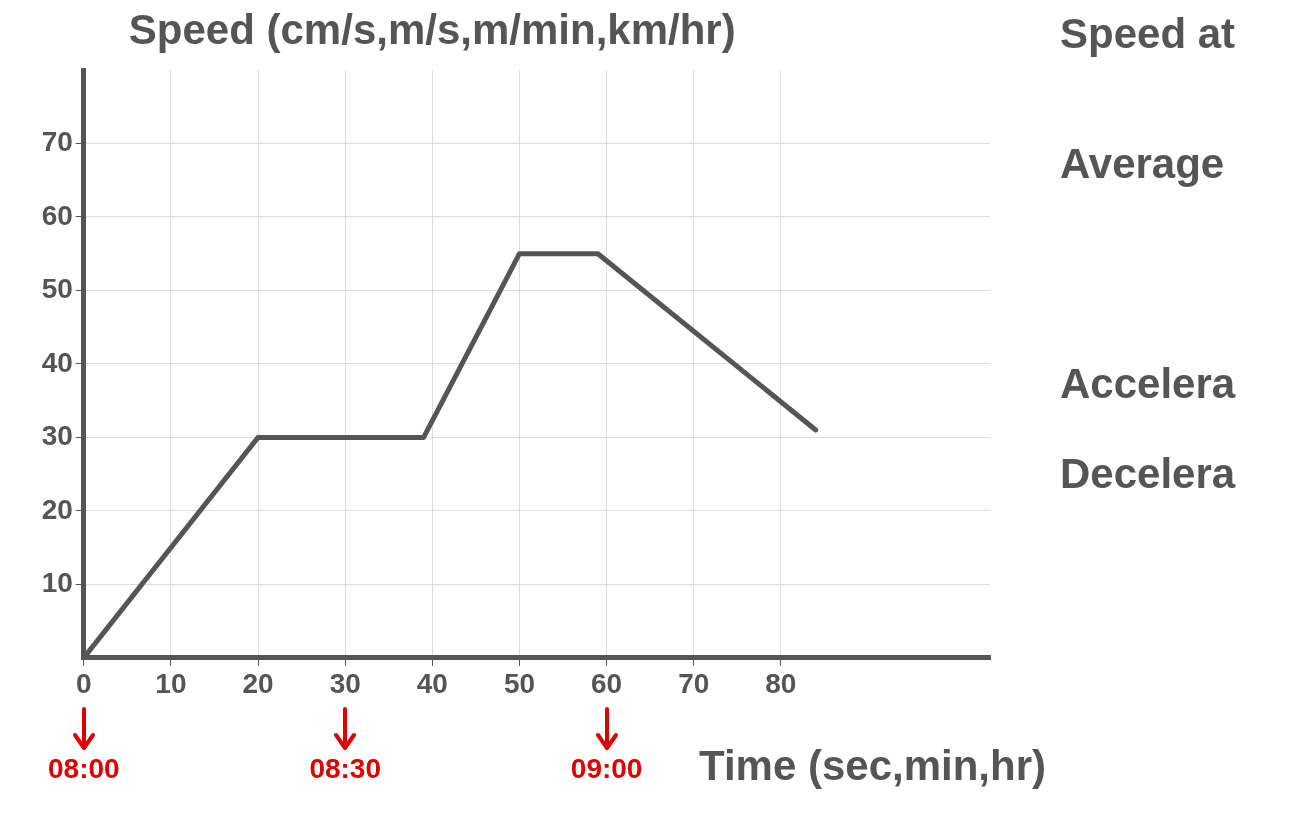 This screenshot has height=839, width=1294. What do you see at coordinates (57, 215) in the screenshot?
I see `y-tick-label: 60` at bounding box center [57, 215].